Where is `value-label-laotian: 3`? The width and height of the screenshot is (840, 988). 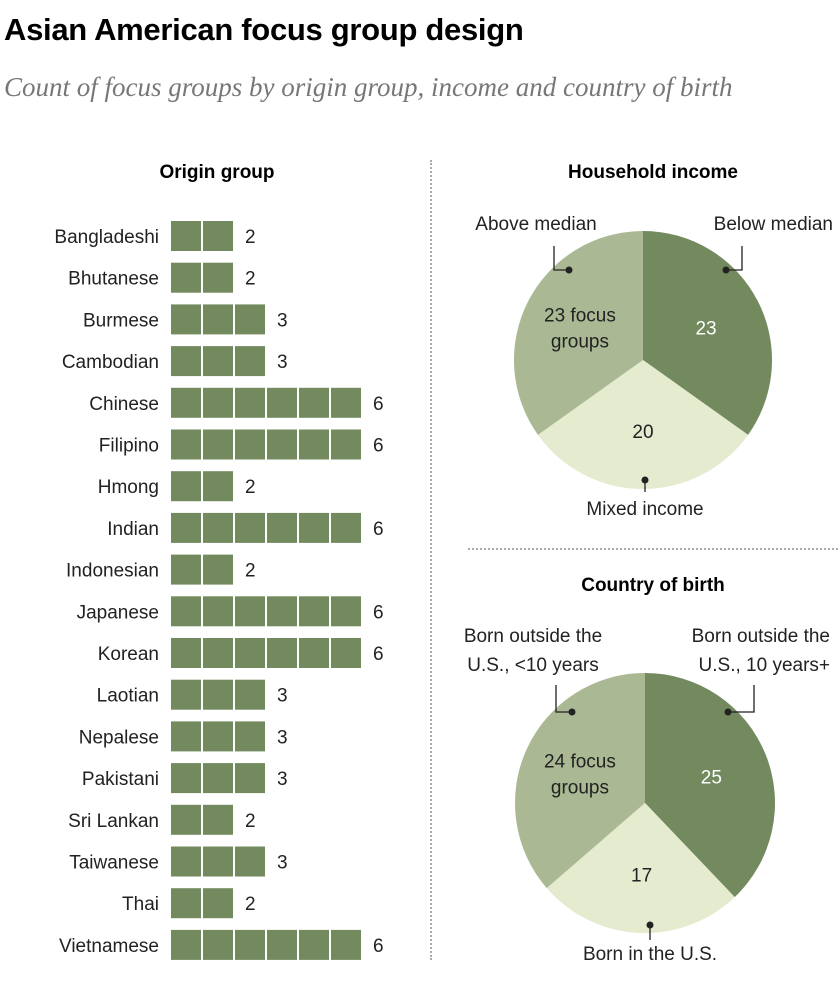
value-label-laotian: 3 is located at coordinates (282, 696).